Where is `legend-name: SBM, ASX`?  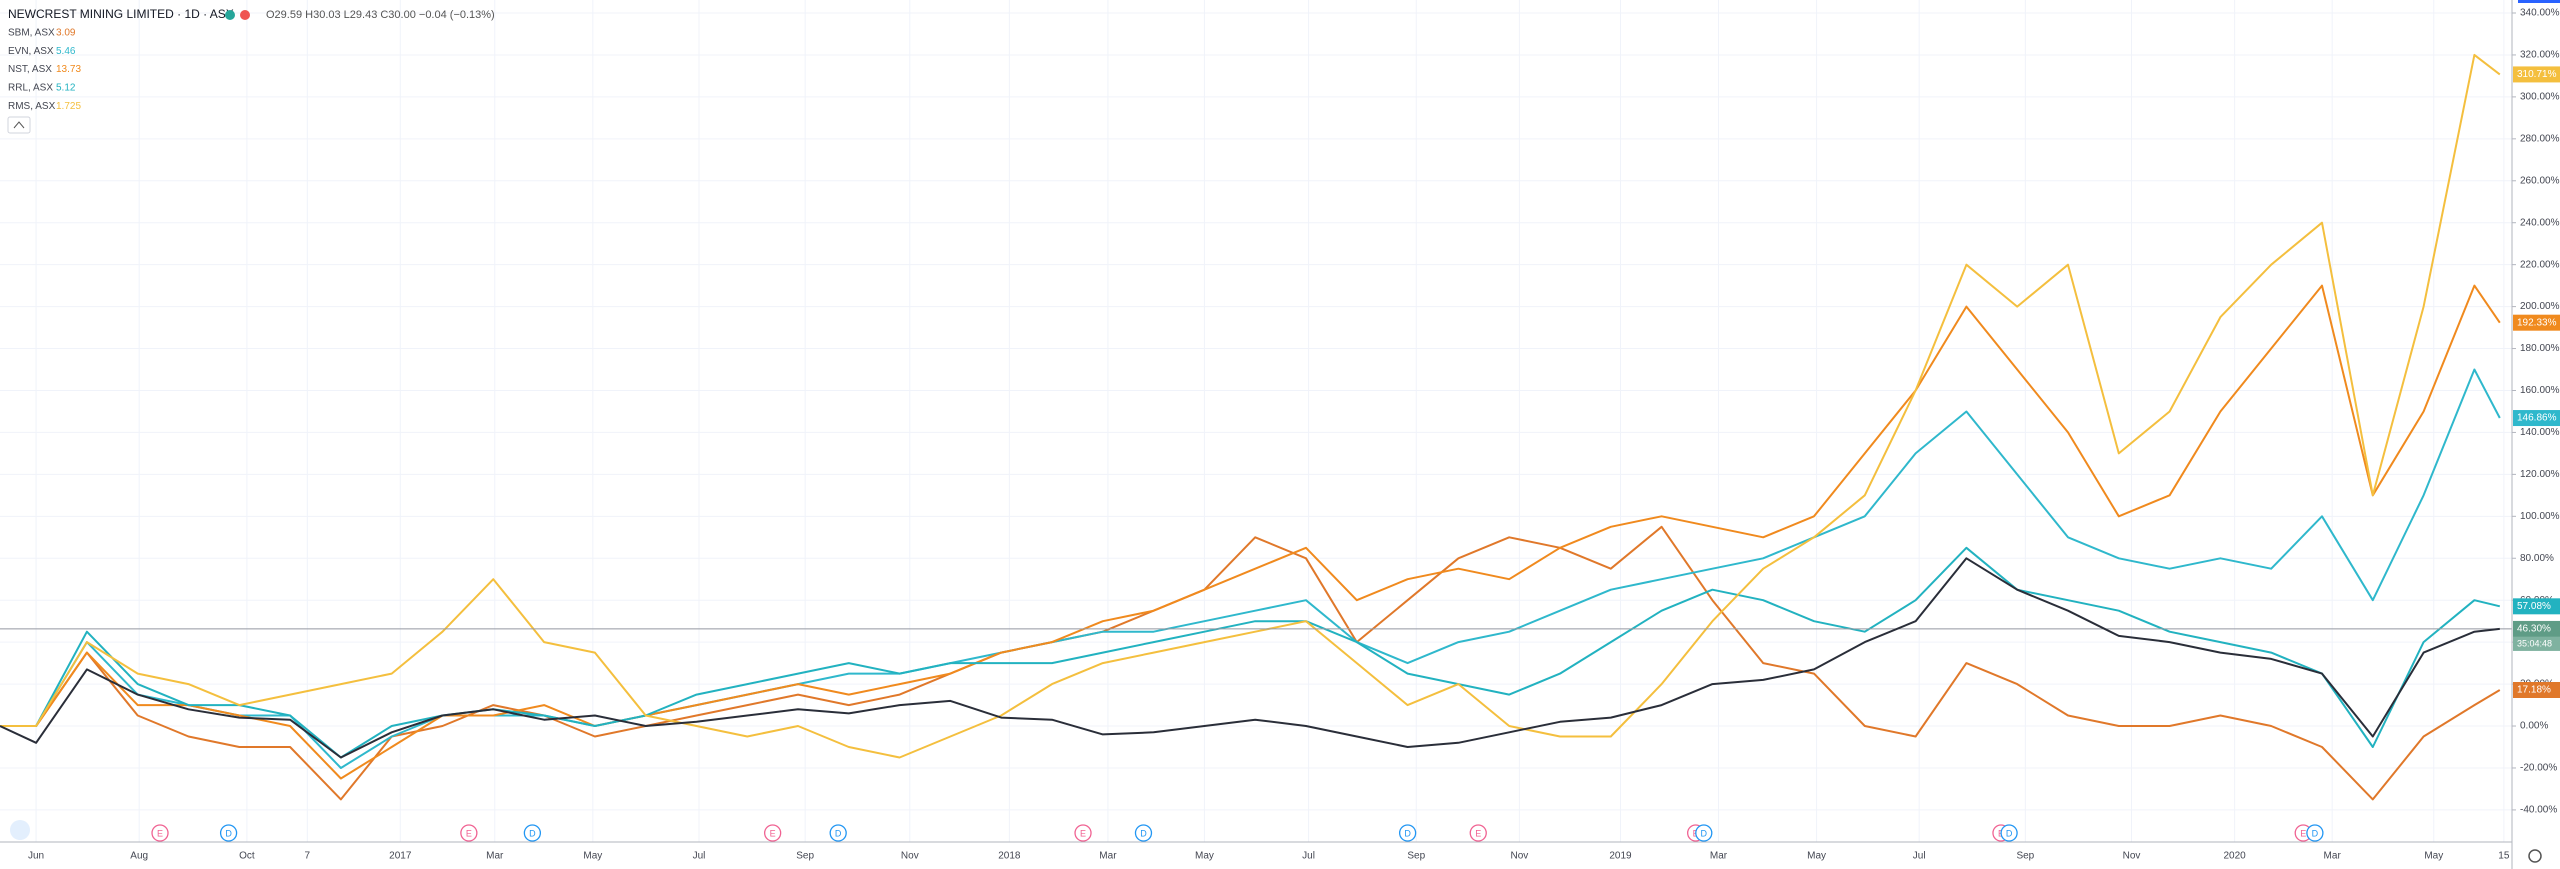 legend-name: SBM, ASX is located at coordinates (31, 33).